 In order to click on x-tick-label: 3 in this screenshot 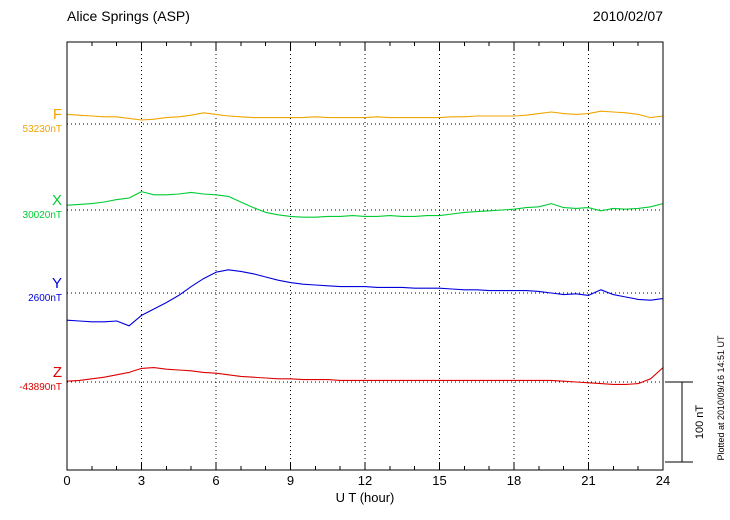, I will do `click(141, 480)`.